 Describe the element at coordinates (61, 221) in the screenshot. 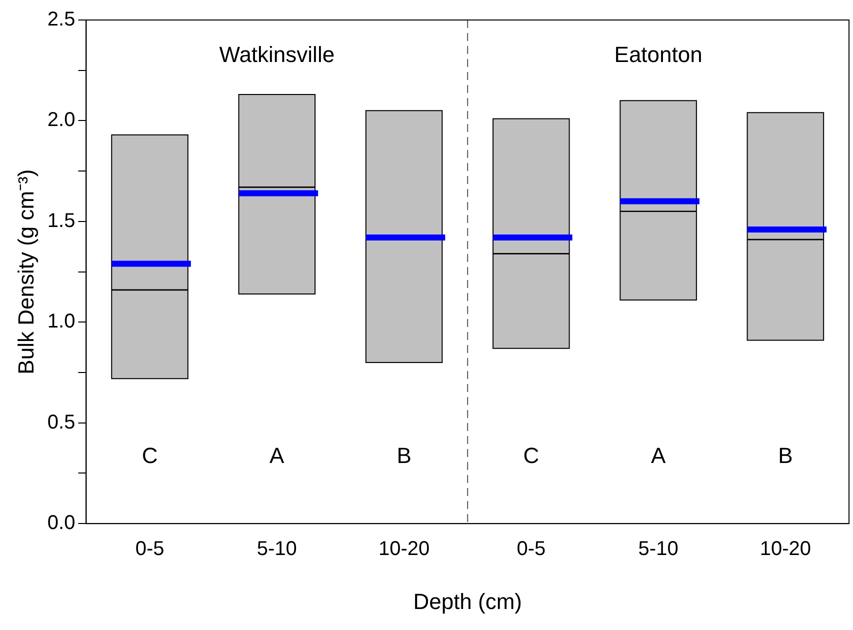

I see `y-tick-label: 1.5` at that location.